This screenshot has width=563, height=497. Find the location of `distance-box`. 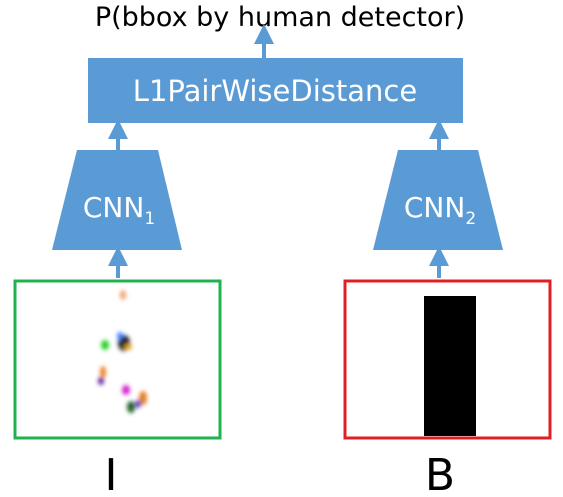

distance-box is located at coordinates (275, 90).